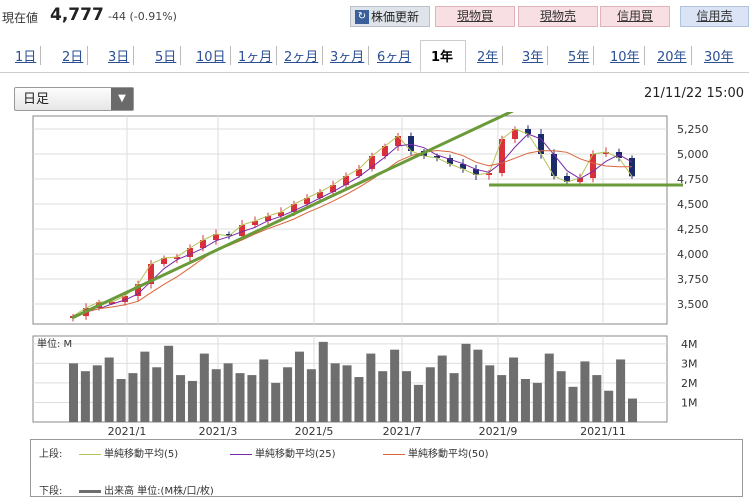 This screenshot has height=502, width=749. I want to click on legend-ma25-label: 単純移動平均(25), so click(295, 454).